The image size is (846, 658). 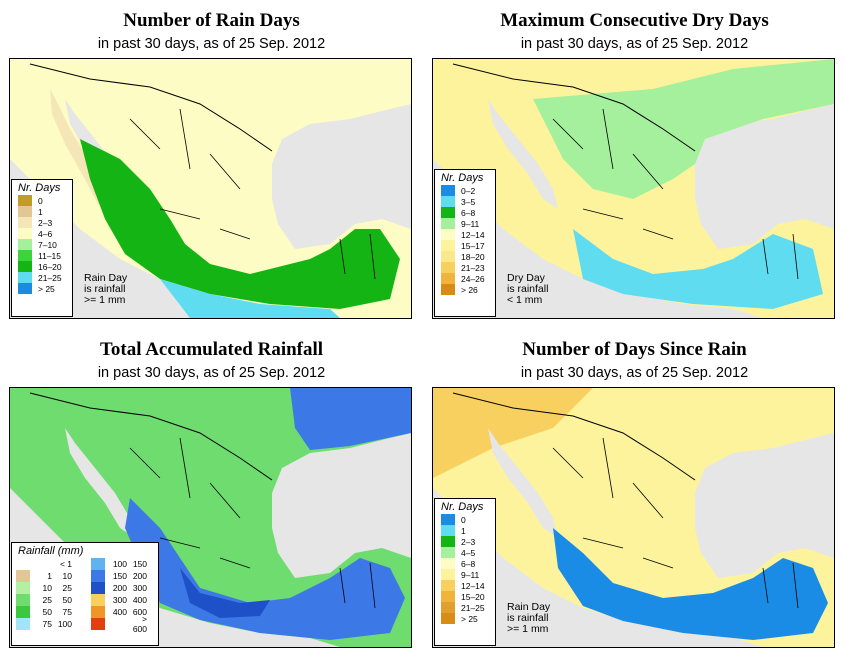 I want to click on legend-column-right: 100 150 150 200 200 300 300 400 400 600 > 600, so click(x=122, y=596).